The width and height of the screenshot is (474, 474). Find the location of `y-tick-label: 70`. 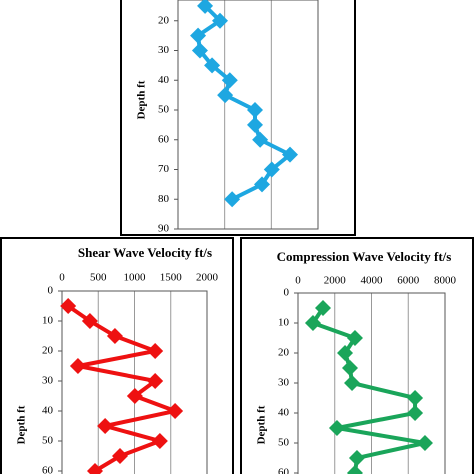

y-tick-label: 70 is located at coordinates (164, 169).